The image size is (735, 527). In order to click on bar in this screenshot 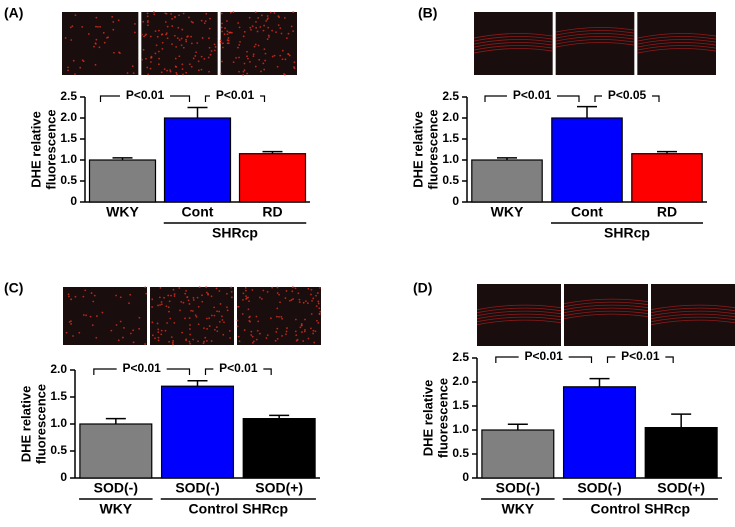, I will do `click(667, 178)`.